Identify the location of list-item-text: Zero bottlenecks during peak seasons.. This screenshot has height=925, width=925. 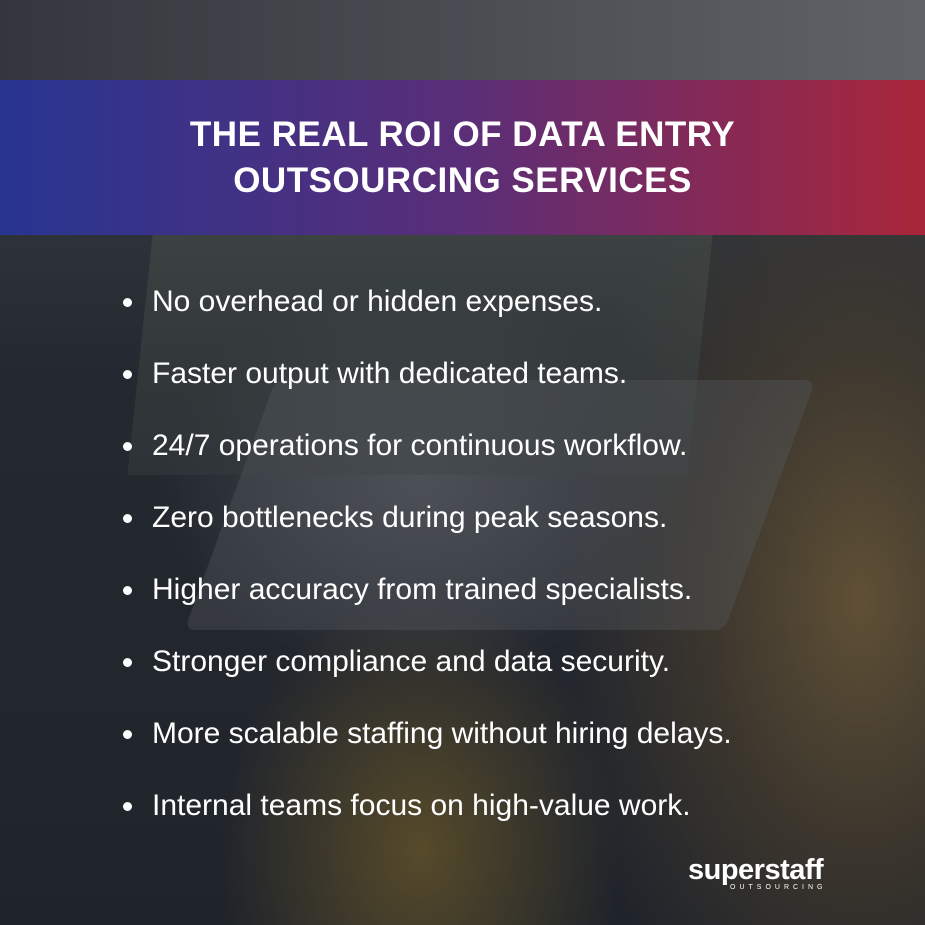
(410, 517).